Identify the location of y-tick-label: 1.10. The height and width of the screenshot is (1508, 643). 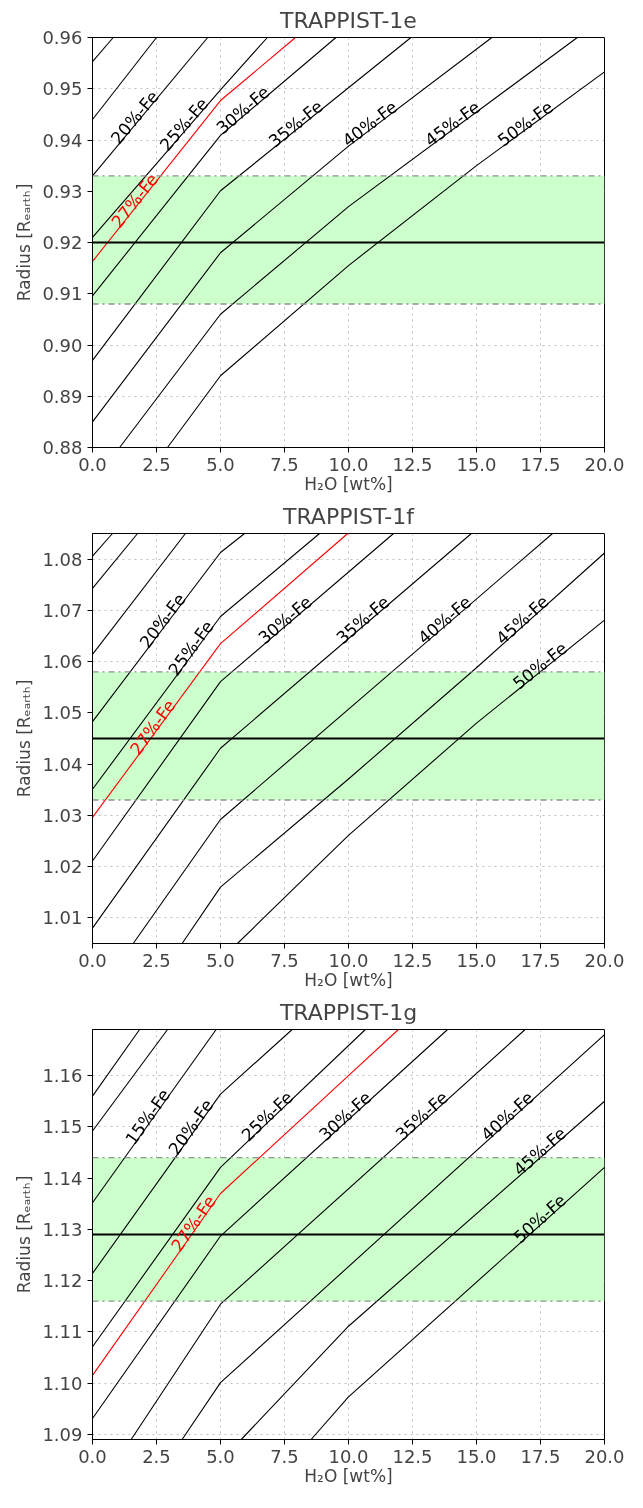
(62, 1383).